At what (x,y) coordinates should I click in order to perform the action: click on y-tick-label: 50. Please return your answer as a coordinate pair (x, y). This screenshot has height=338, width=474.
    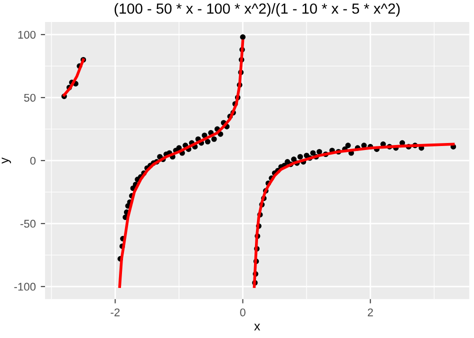
    Looking at the image, I should click on (30, 98).